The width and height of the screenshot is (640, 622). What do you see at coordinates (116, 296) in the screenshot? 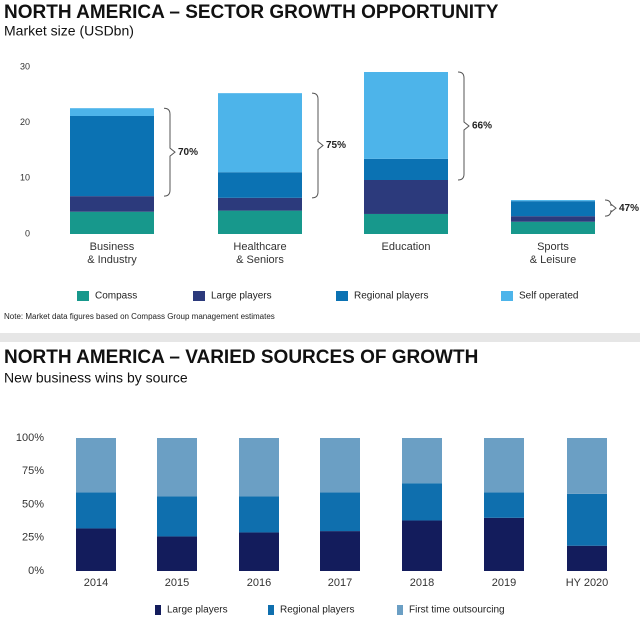
I see `legend-label: Compass` at bounding box center [116, 296].